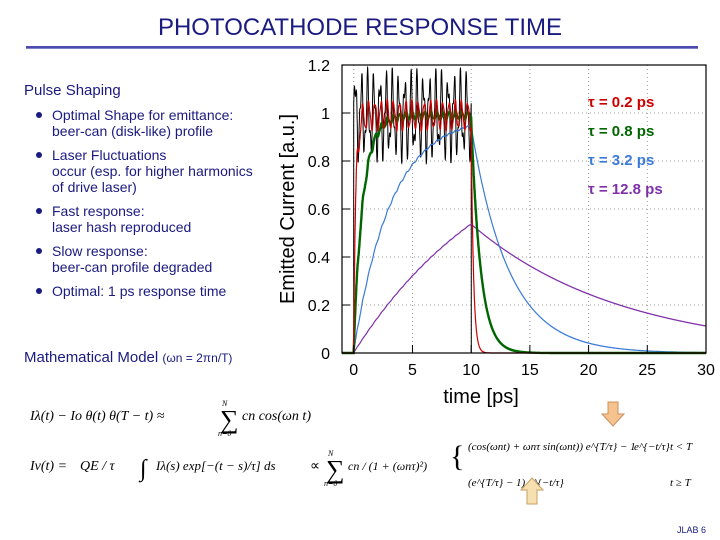  What do you see at coordinates (621, 160) in the screenshot?
I see `legend-tau-3-2: τ = 3.2 ps` at bounding box center [621, 160].